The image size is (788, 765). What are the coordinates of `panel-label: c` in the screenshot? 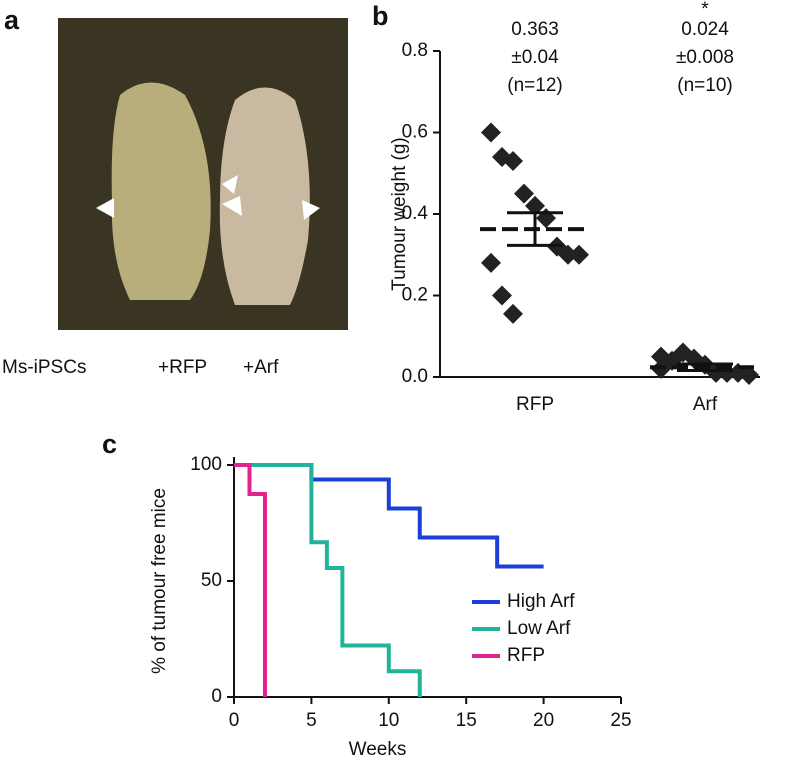 It's located at (109, 444).